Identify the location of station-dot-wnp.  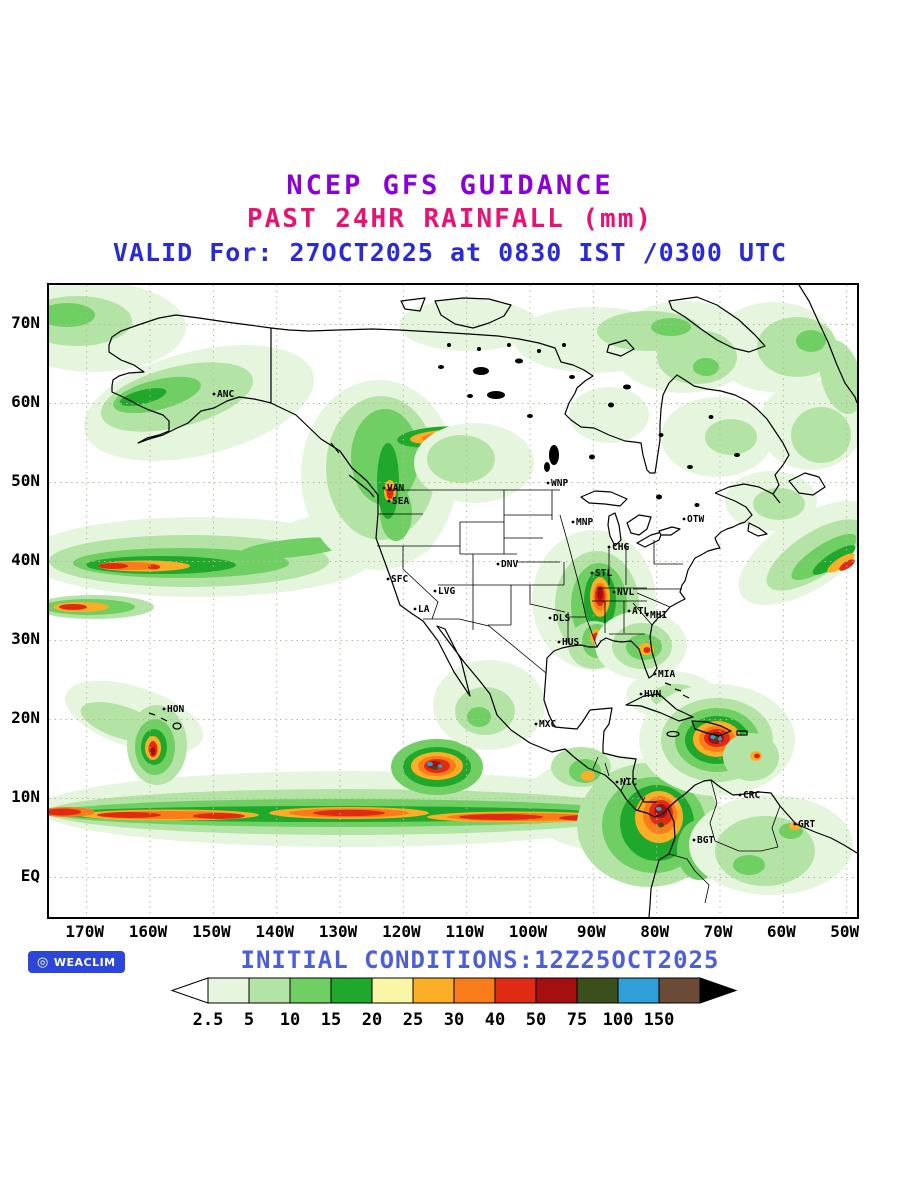
(548, 483).